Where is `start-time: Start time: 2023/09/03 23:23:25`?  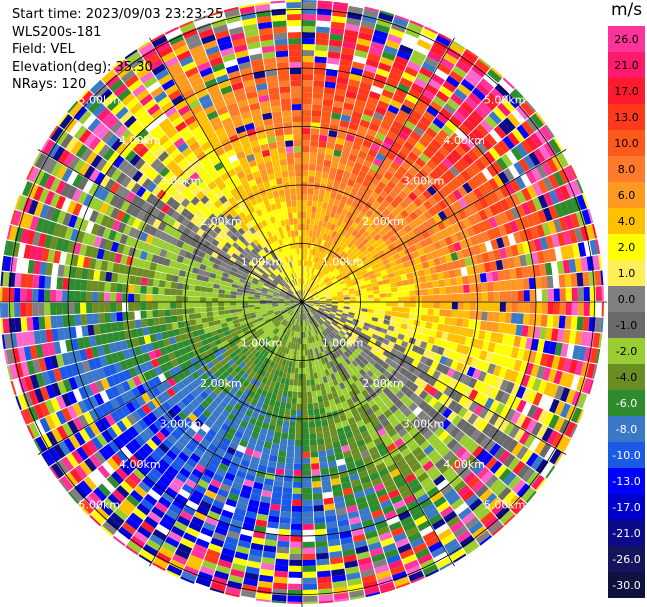
start-time: Start time: 2023/09/03 23:23:25 is located at coordinates (118, 14).